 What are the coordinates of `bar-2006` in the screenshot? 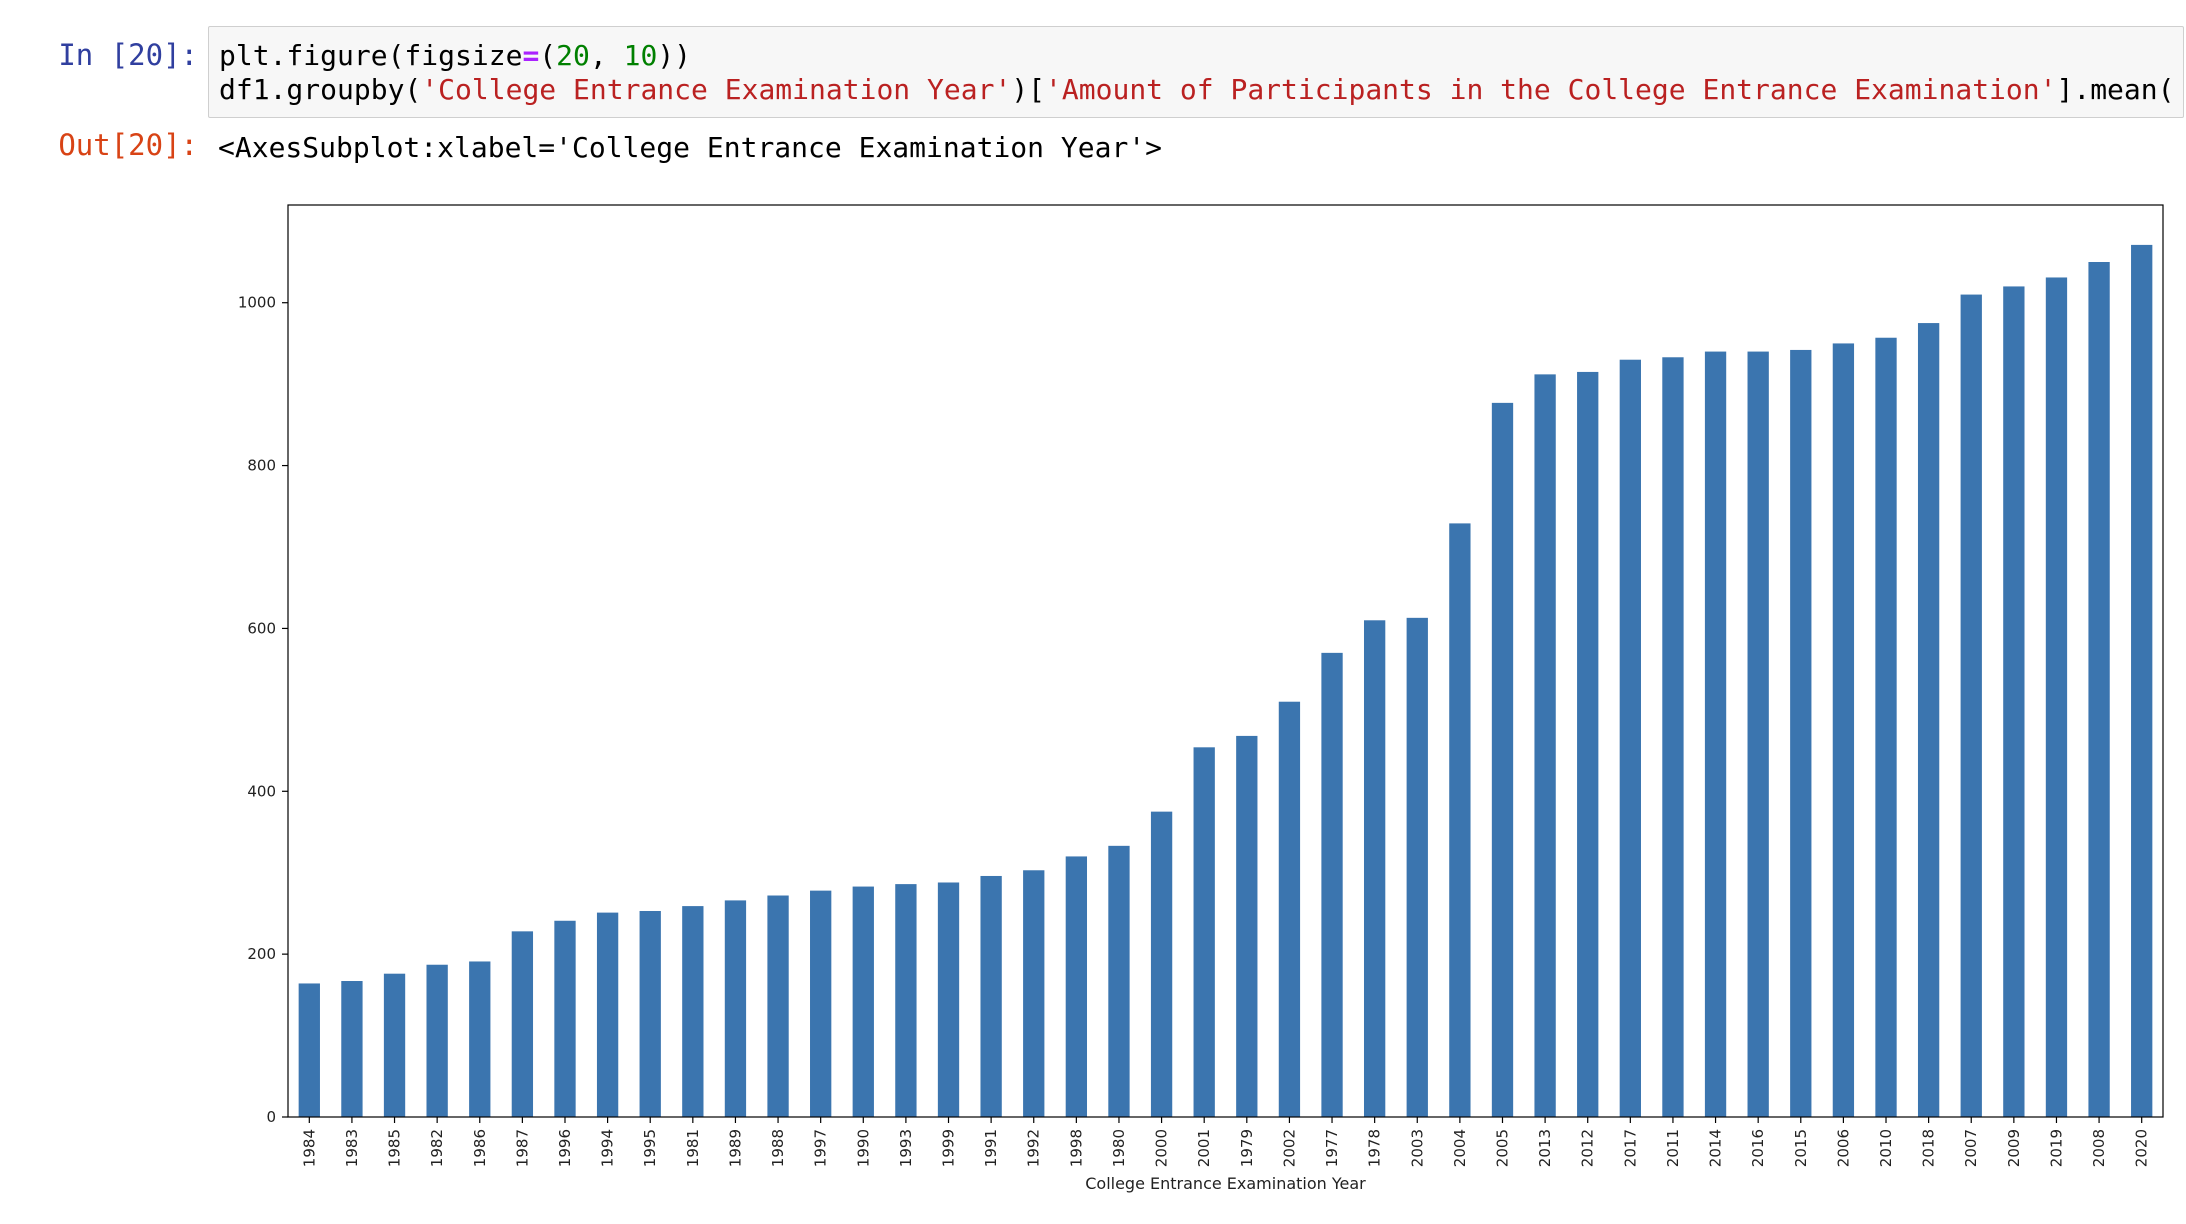 It's located at (1843, 730).